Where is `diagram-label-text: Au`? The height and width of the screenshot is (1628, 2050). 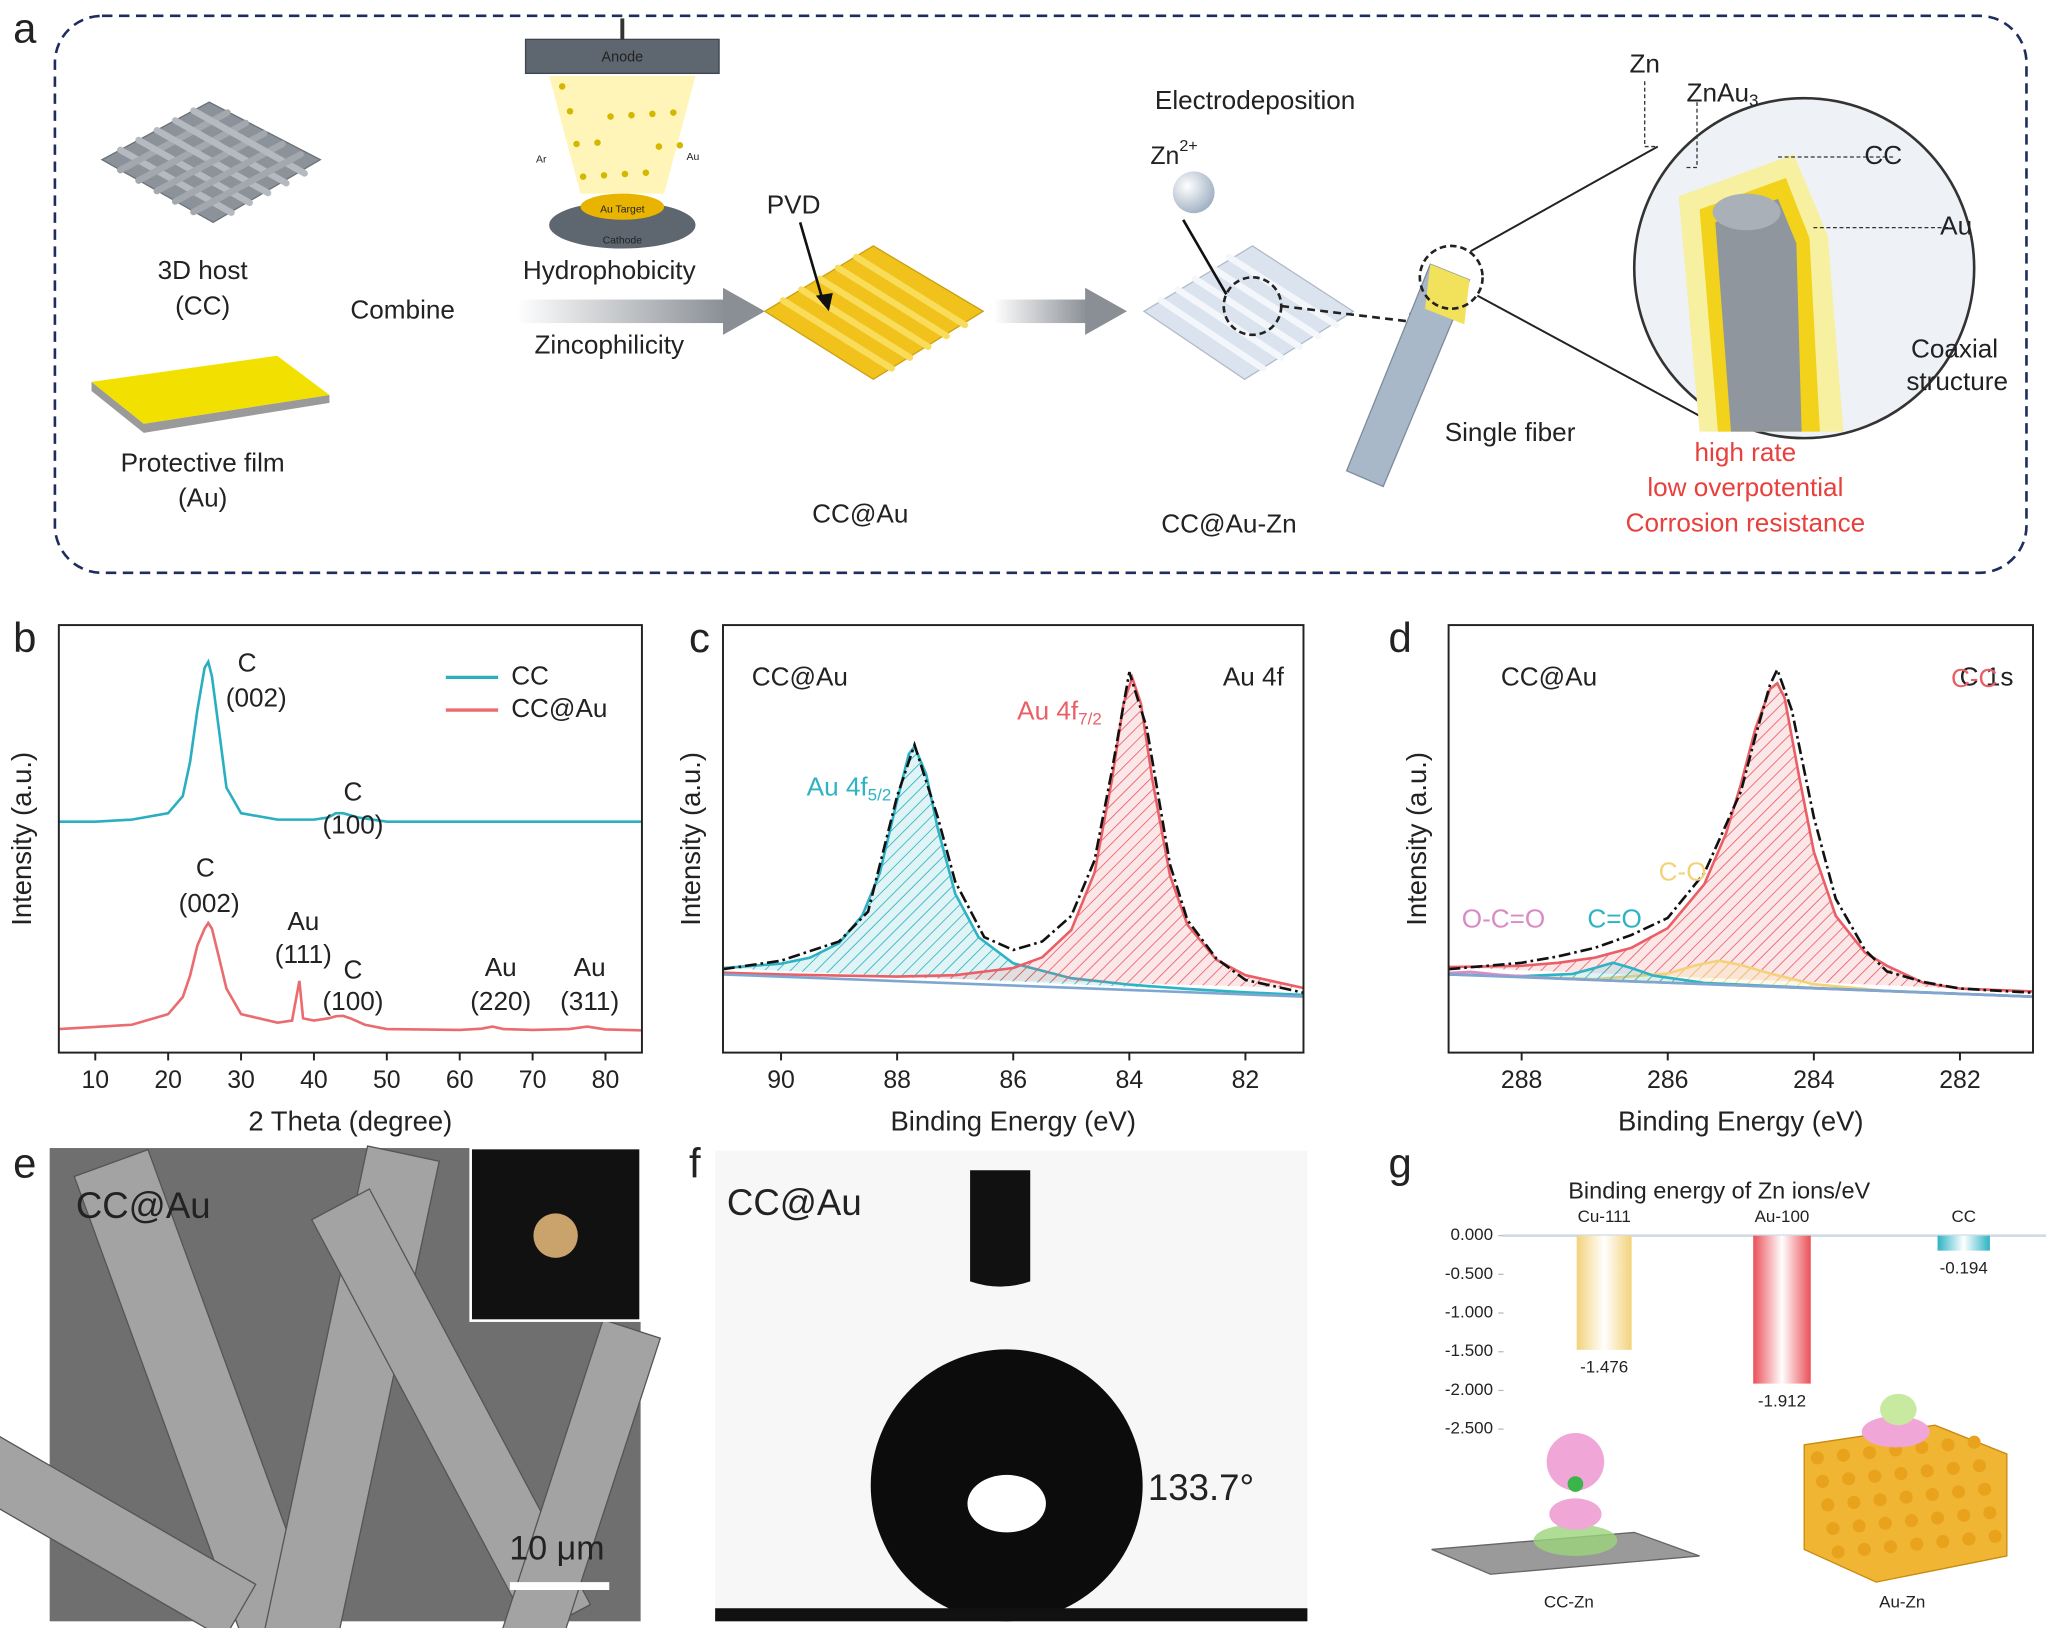
diagram-label-text: Au is located at coordinates (1956, 226).